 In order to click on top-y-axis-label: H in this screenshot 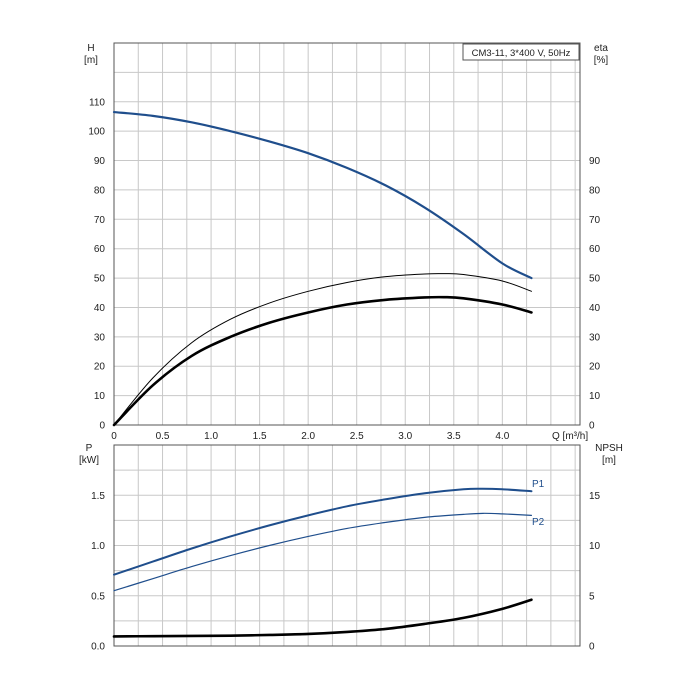, I will do `click(90, 48)`.